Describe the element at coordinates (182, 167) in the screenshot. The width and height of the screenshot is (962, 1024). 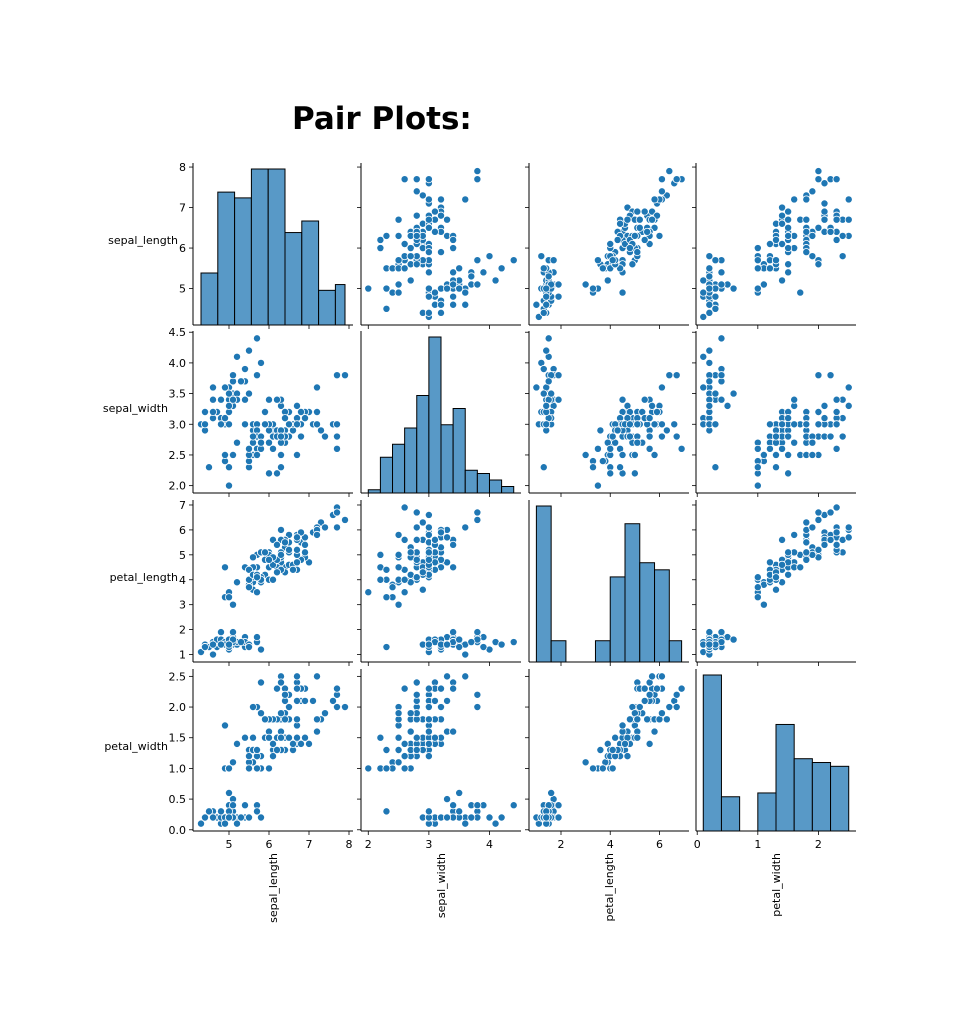
I see `y-tick-label: 8` at that location.